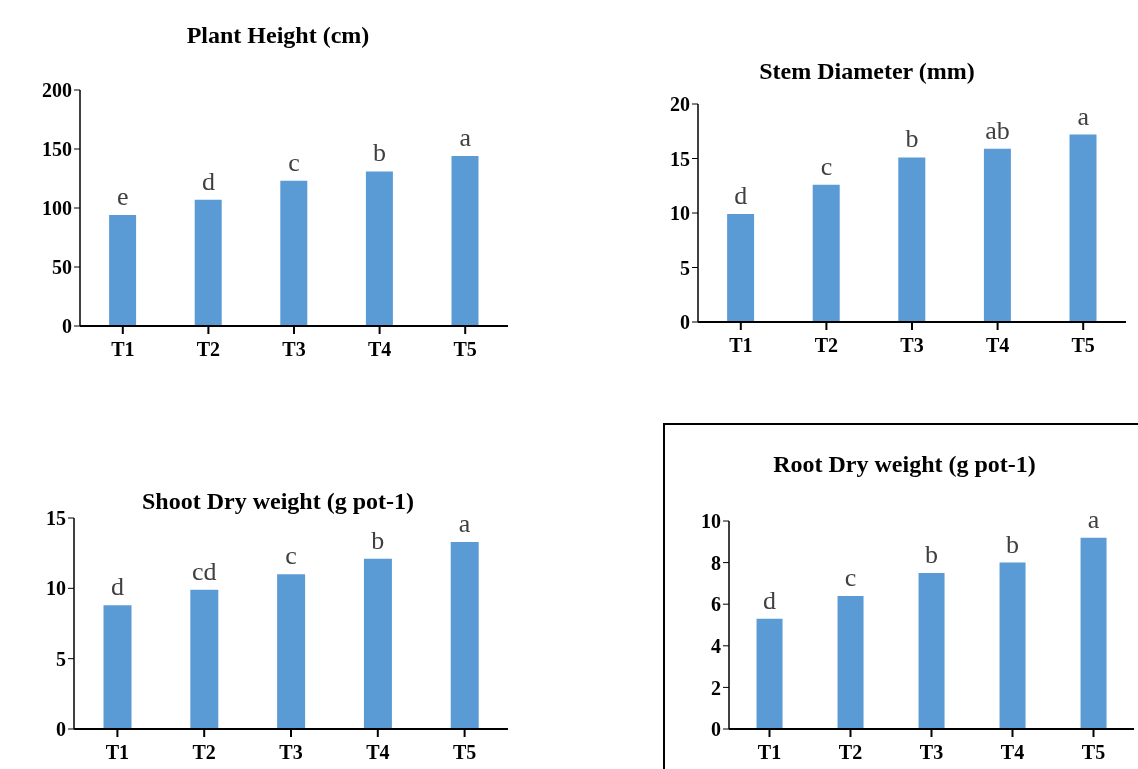  What do you see at coordinates (716, 604) in the screenshot?
I see `y-tick-label: 6` at bounding box center [716, 604].